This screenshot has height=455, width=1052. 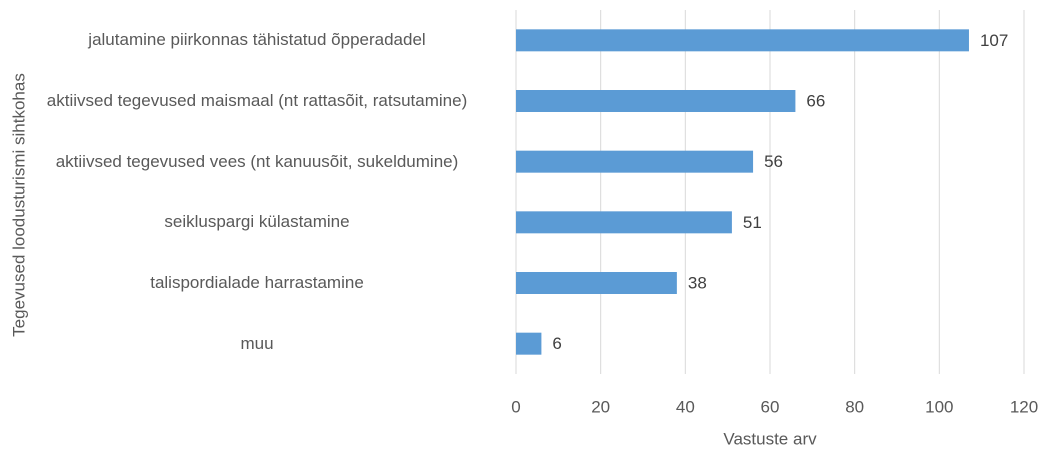 I want to click on value-label: 51, so click(x=752, y=222).